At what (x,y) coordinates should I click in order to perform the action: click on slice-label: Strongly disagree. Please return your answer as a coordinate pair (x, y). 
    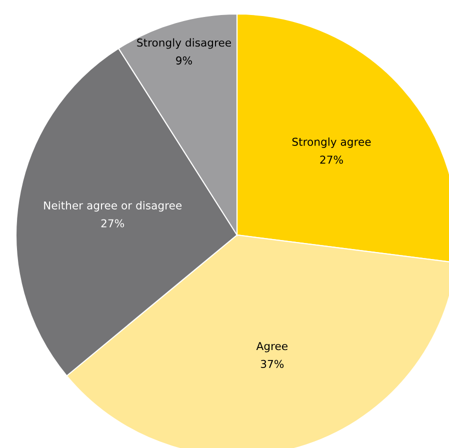
    Looking at the image, I should click on (184, 43).